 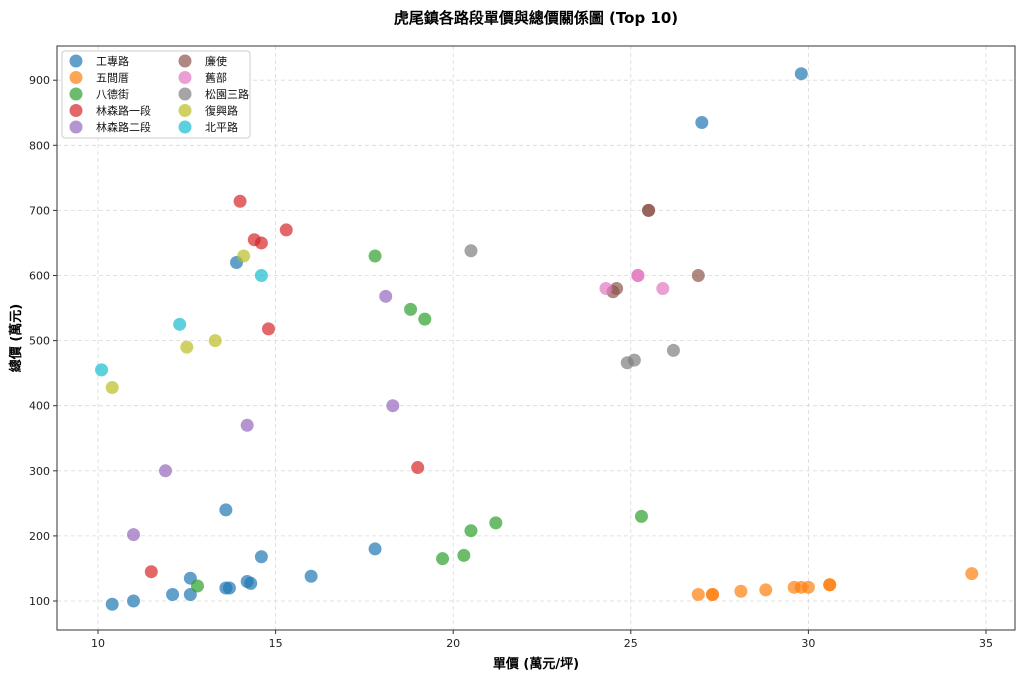 I want to click on legend-label: 北平路, so click(x=221, y=127).